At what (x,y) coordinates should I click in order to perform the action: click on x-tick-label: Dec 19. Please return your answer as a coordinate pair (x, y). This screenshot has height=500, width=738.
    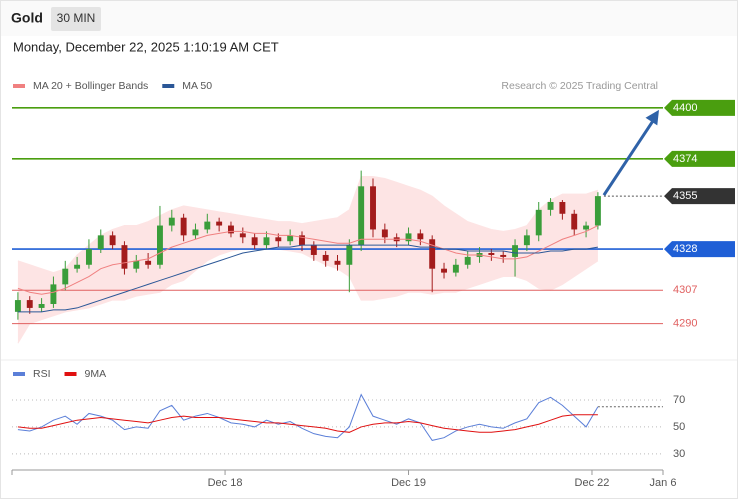
    Looking at the image, I should click on (408, 483).